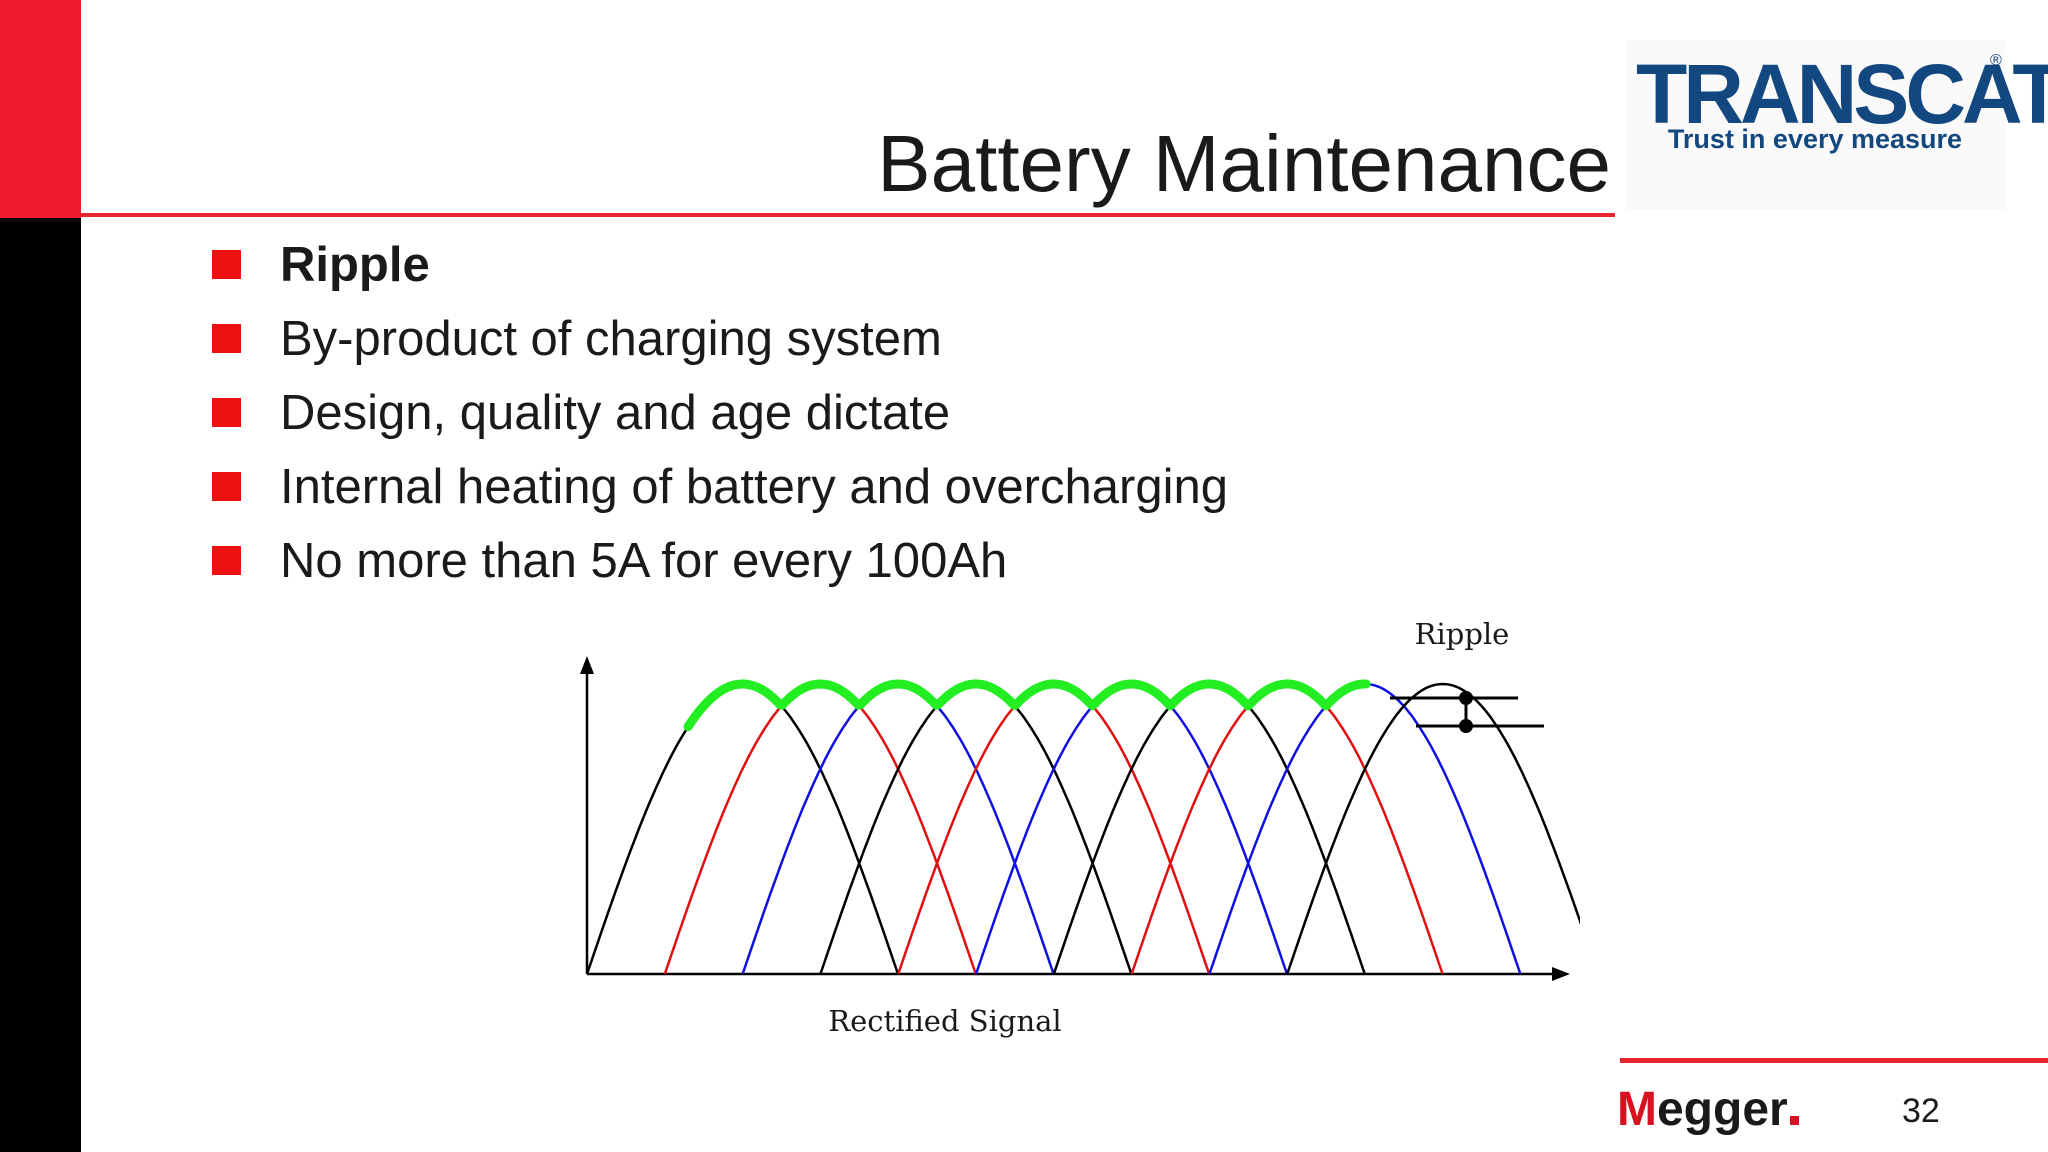 Image resolution: width=2048 pixels, height=1152 pixels. I want to click on x-axis-arrowhead, so click(1561, 974).